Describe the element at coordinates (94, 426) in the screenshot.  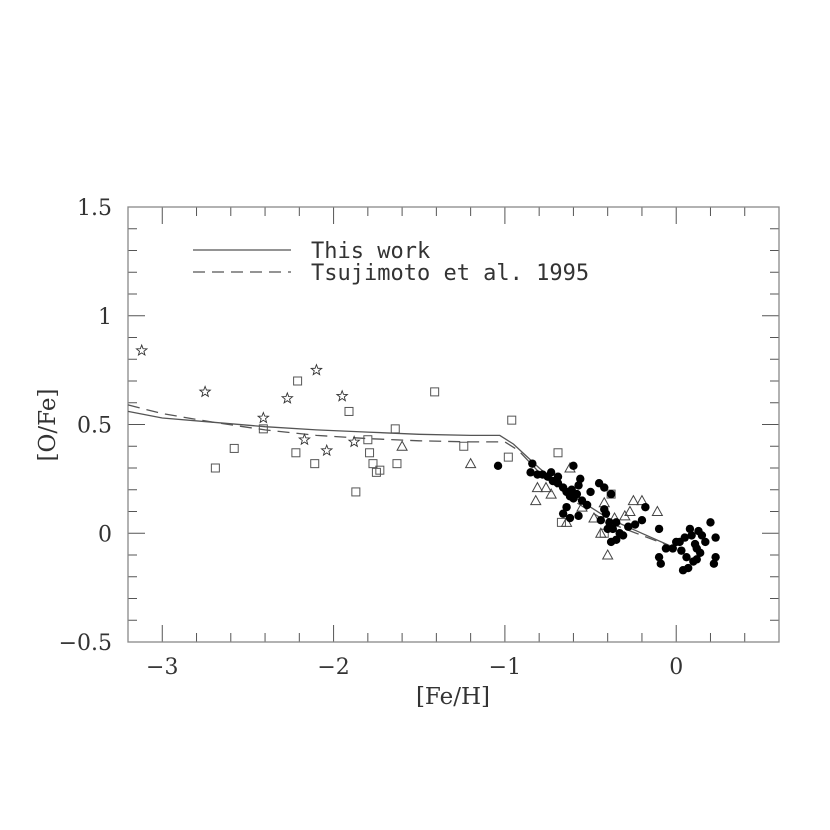
I see `y-tick-label: 0.5` at that location.